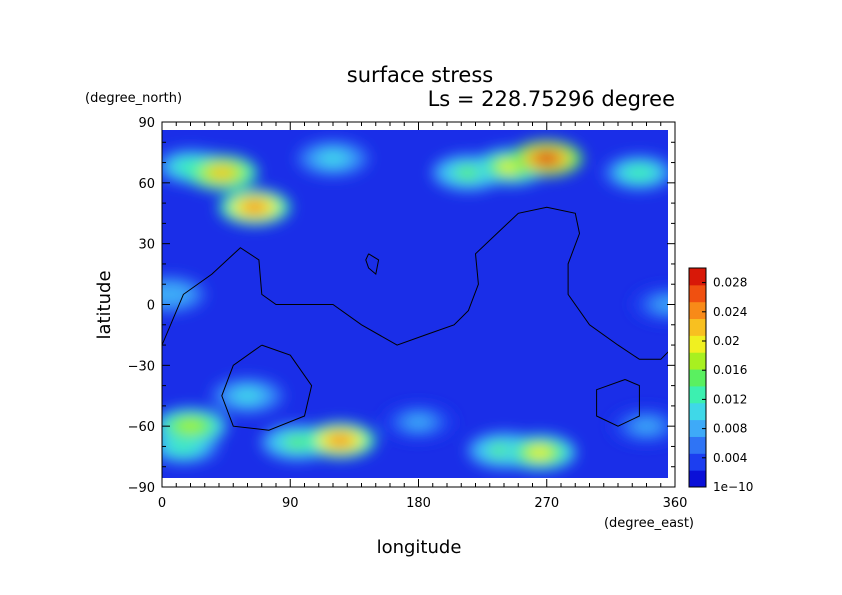  Describe the element at coordinates (733, 487) in the screenshot. I see `colorbar-label: 1e−10` at that location.